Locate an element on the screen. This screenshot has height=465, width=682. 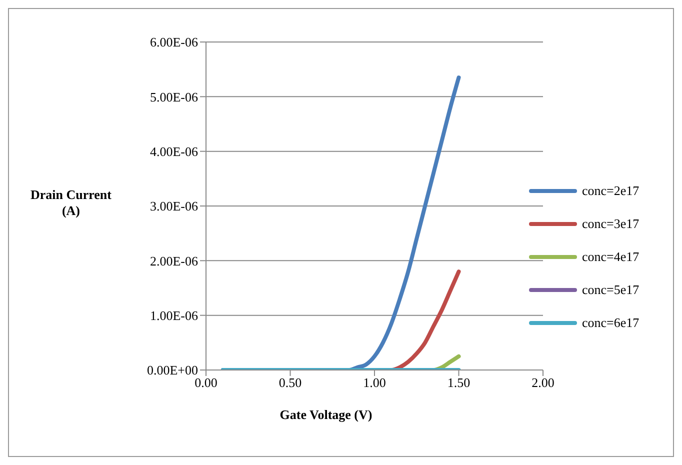
legend-label: conc=4e17 is located at coordinates (611, 256).